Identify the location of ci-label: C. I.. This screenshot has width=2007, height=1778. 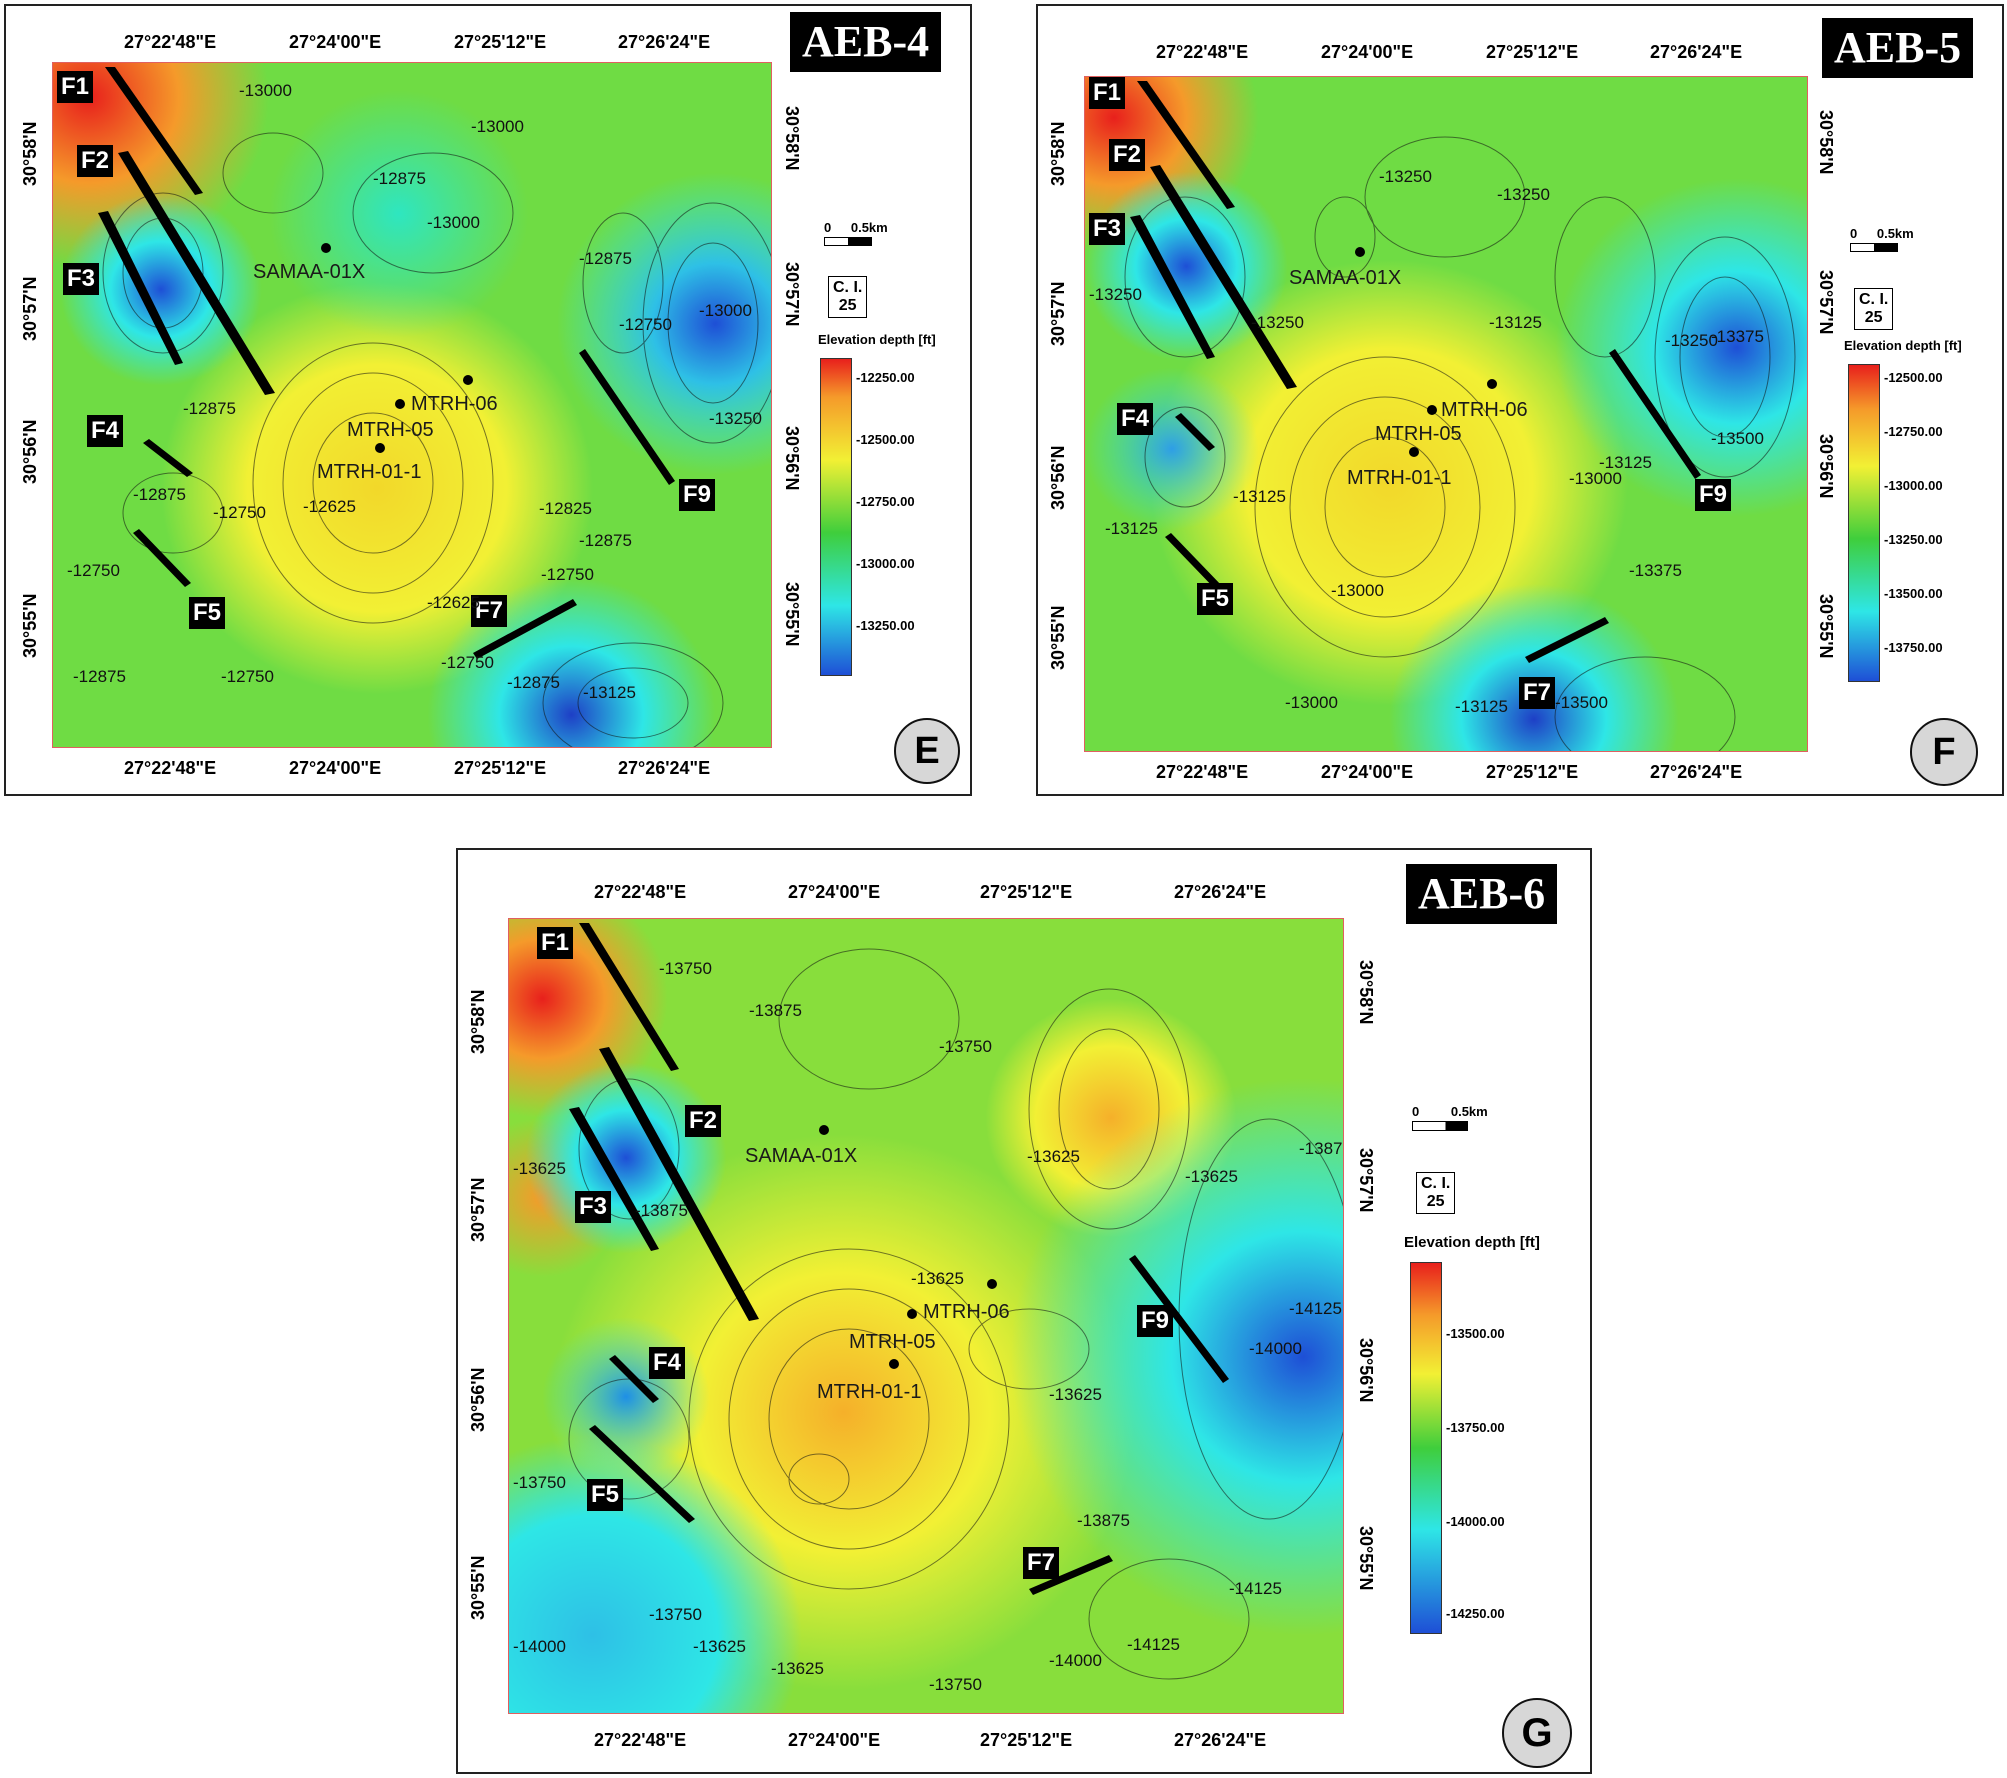
(848, 287).